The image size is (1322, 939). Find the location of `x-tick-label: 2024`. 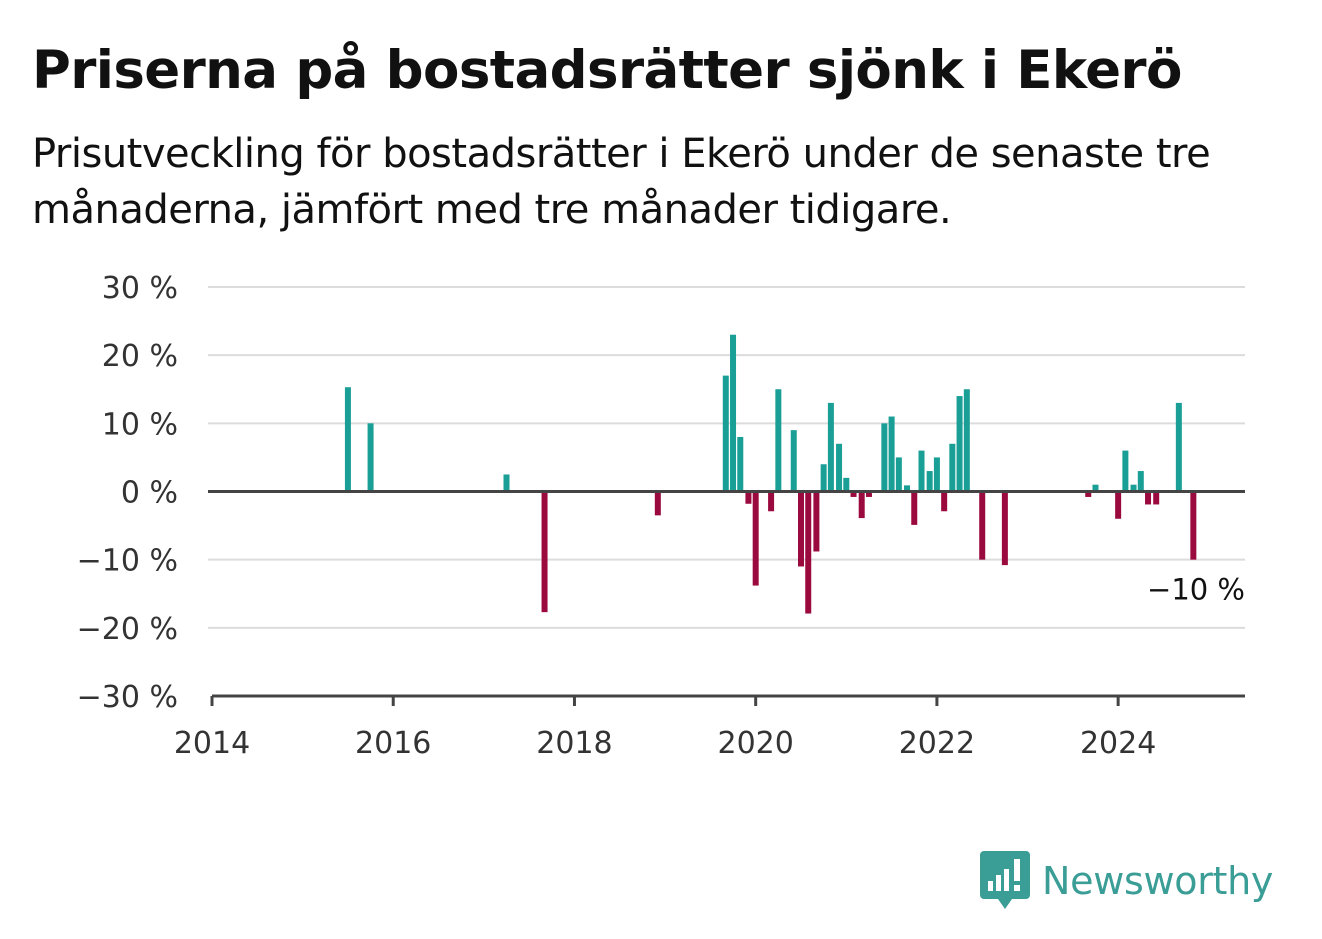

x-tick-label: 2024 is located at coordinates (1118, 743).